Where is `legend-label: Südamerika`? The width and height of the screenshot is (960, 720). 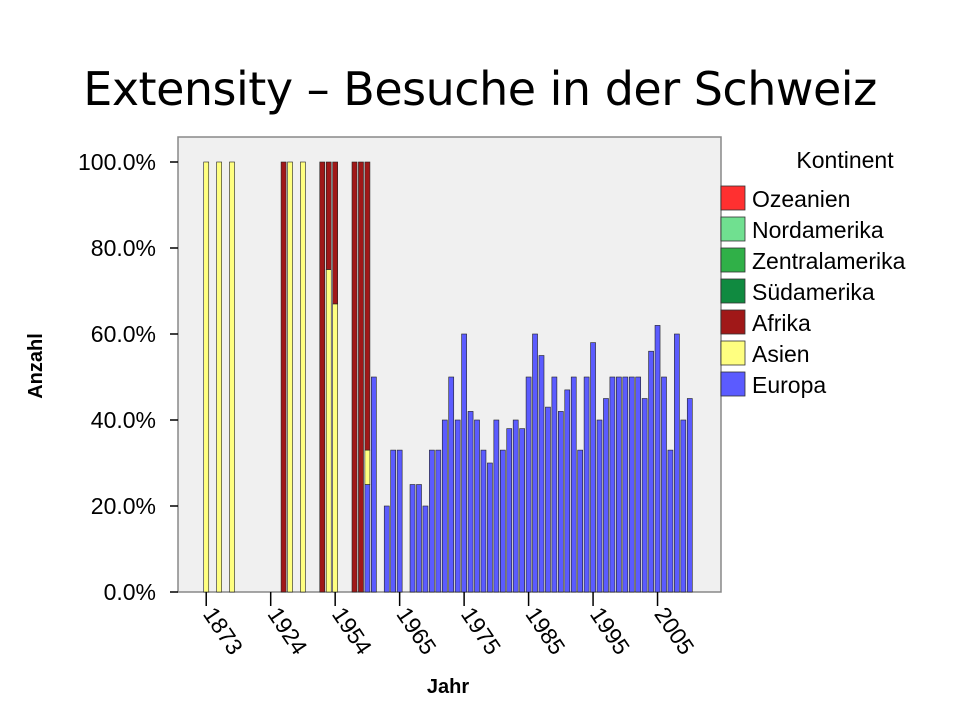 legend-label: Südamerika is located at coordinates (813, 292).